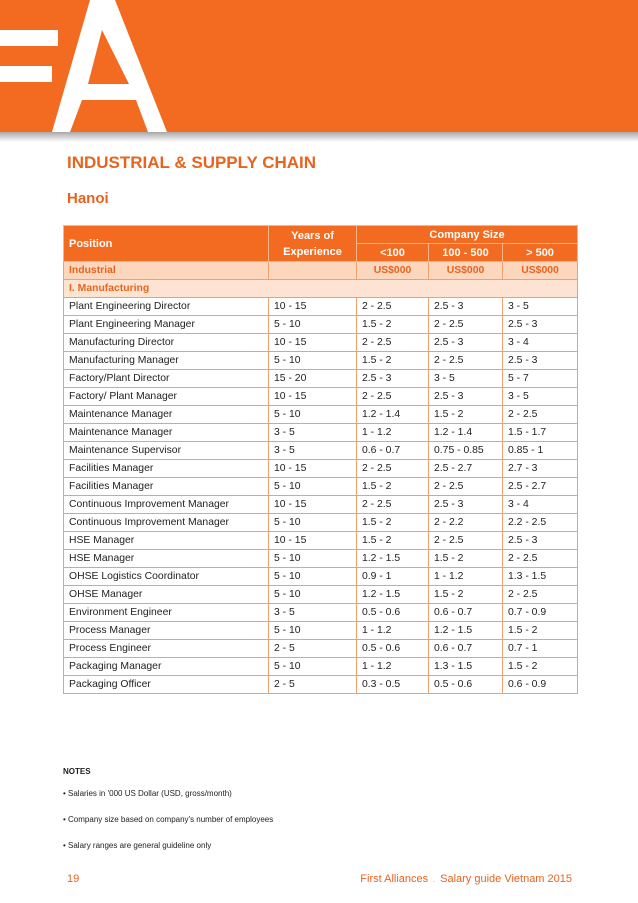 Image resolution: width=638 pixels, height=903 pixels. What do you see at coordinates (465, 468) in the screenshot?
I see `size-medium-cell: 2.5 - 2.7` at bounding box center [465, 468].